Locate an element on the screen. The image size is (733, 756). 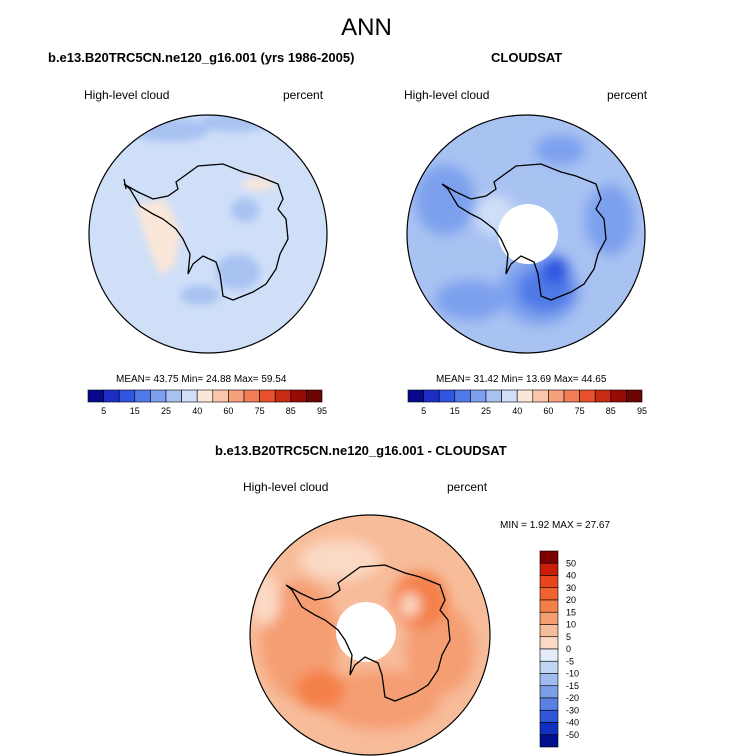
obs-panel-title: CLOUDSAT is located at coordinates (527, 57).